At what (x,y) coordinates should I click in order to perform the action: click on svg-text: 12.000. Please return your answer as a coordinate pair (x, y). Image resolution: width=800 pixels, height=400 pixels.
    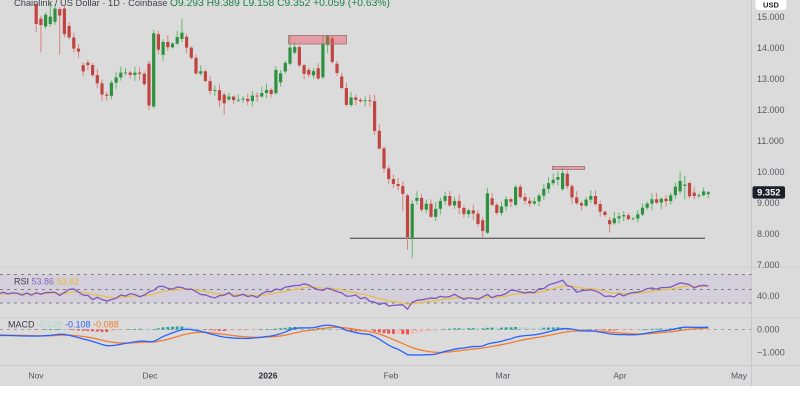
    Looking at the image, I should click on (771, 110).